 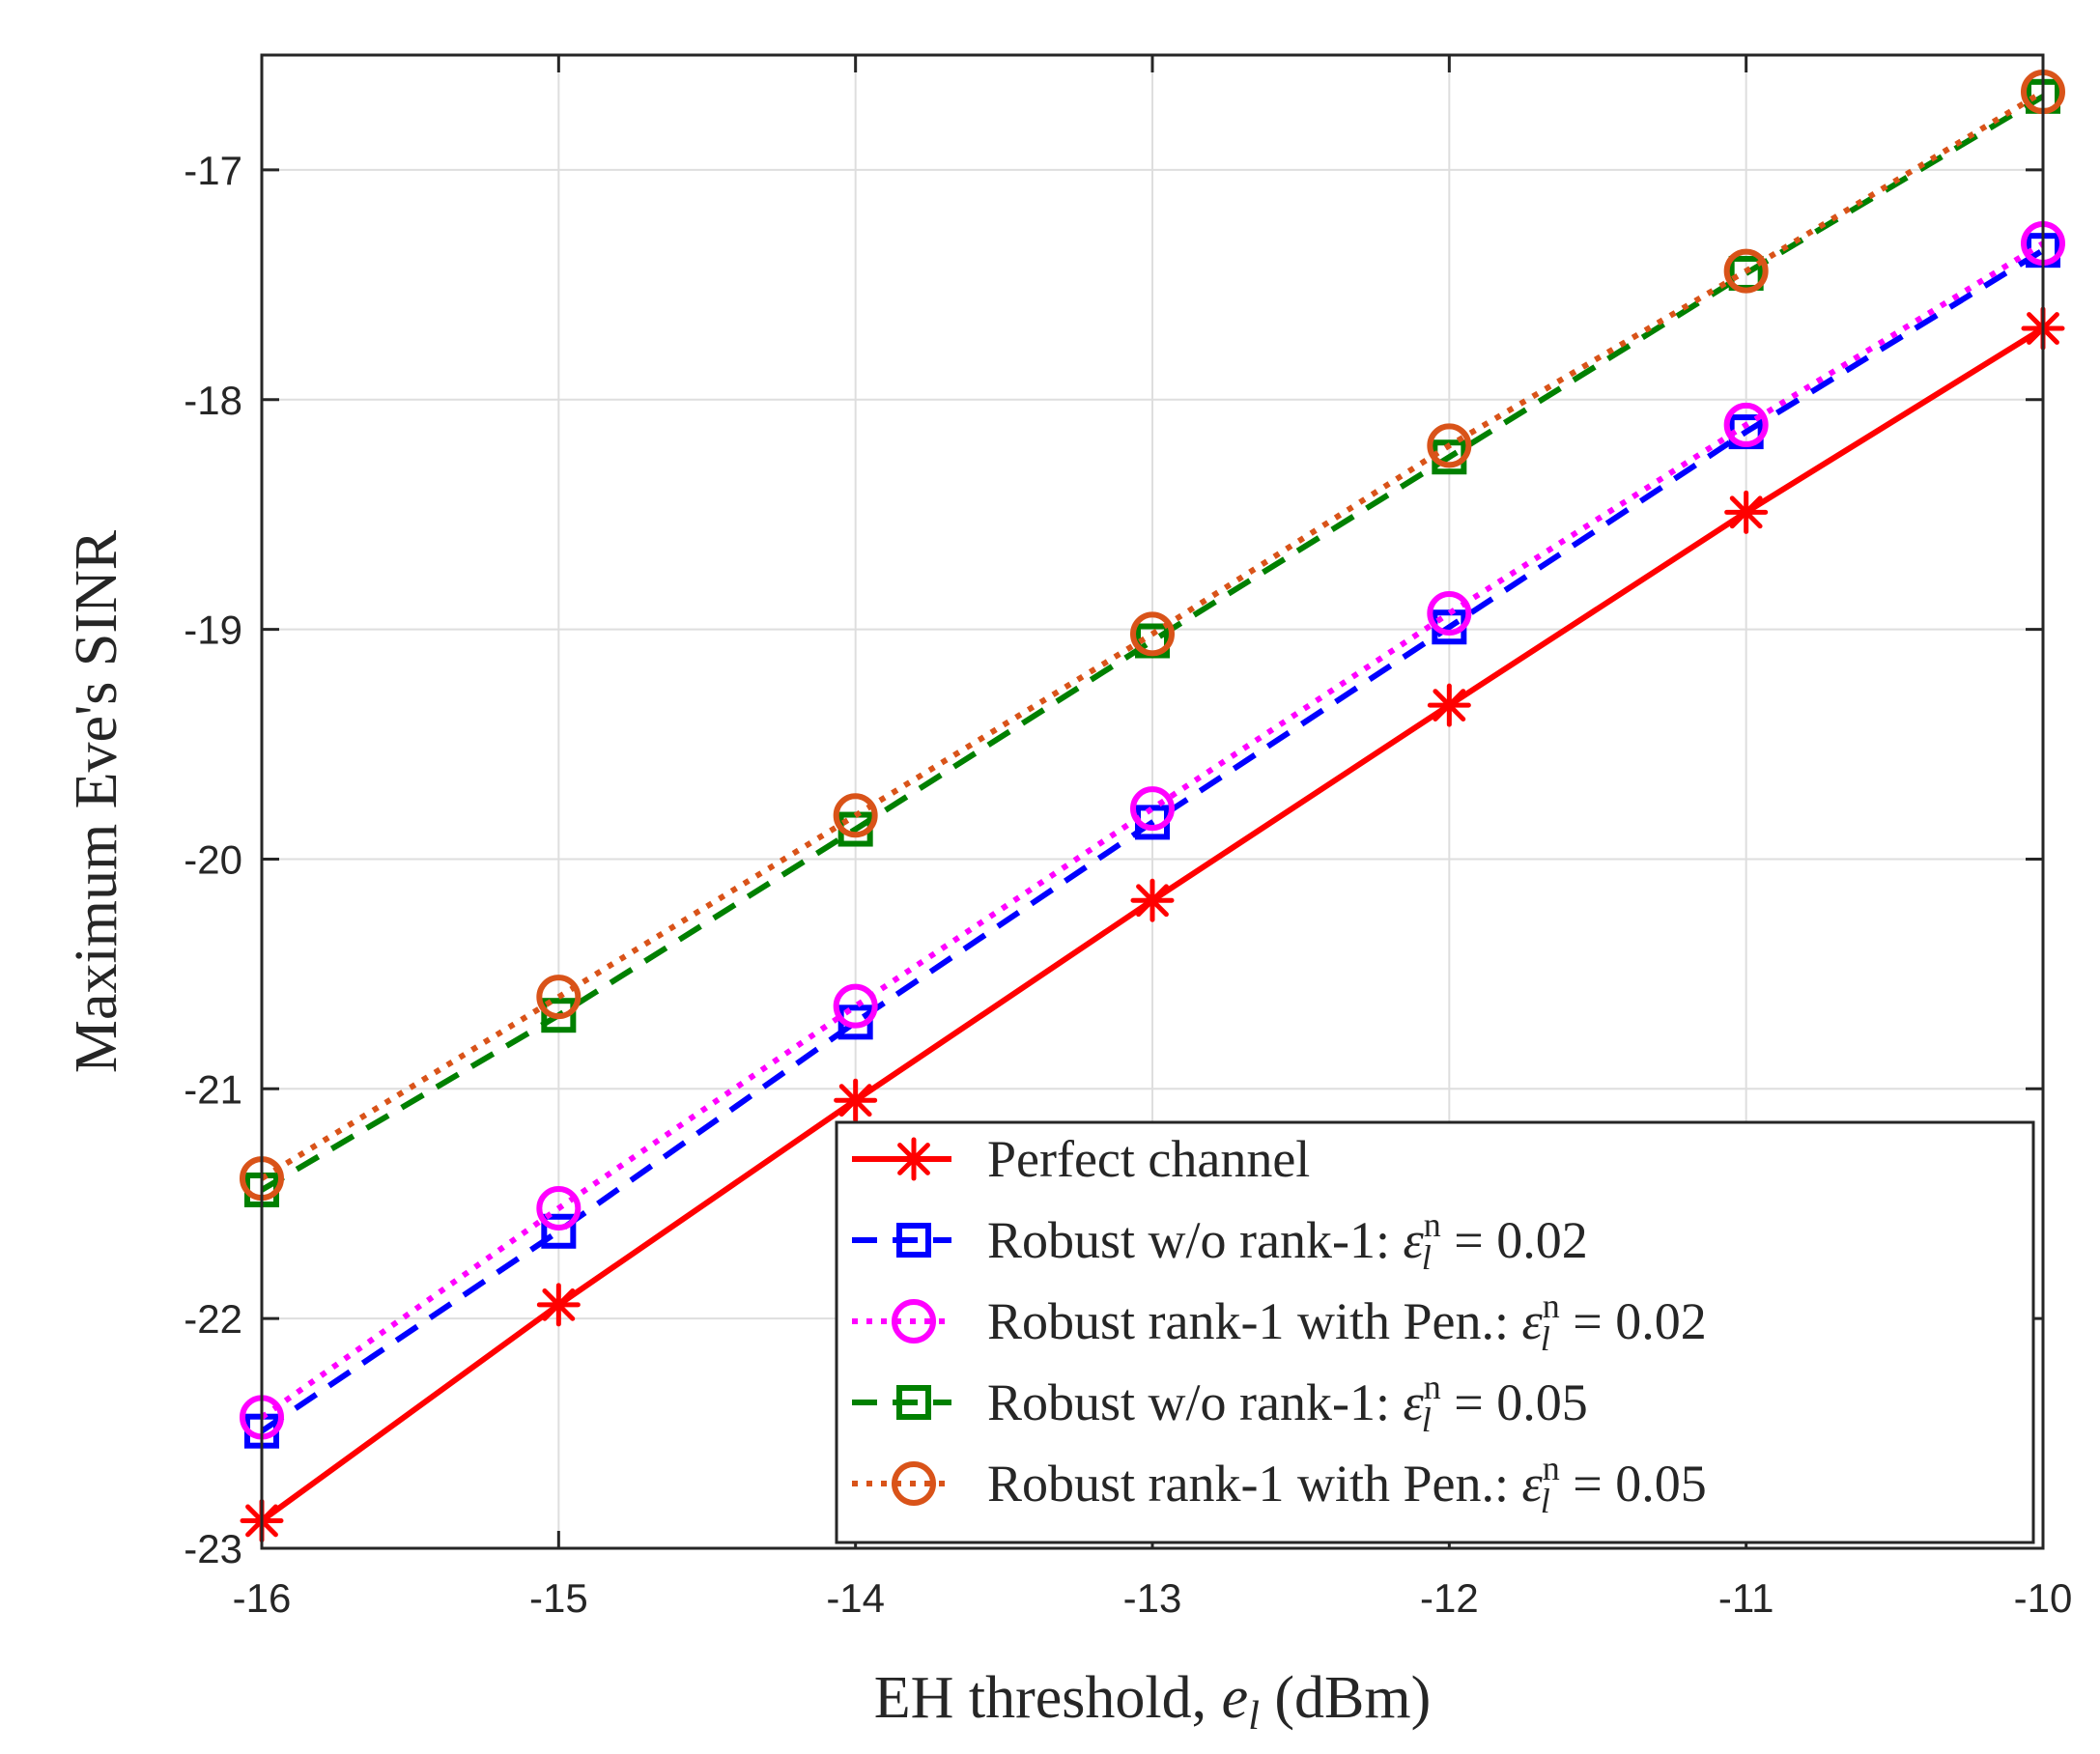 I want to click on x-tick-label: -13, so click(x=1152, y=1598).